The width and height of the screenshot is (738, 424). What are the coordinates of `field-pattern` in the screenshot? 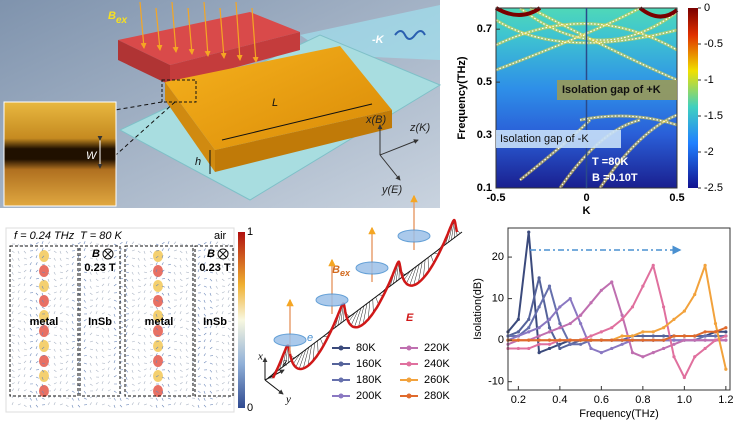 It's located at (121, 324).